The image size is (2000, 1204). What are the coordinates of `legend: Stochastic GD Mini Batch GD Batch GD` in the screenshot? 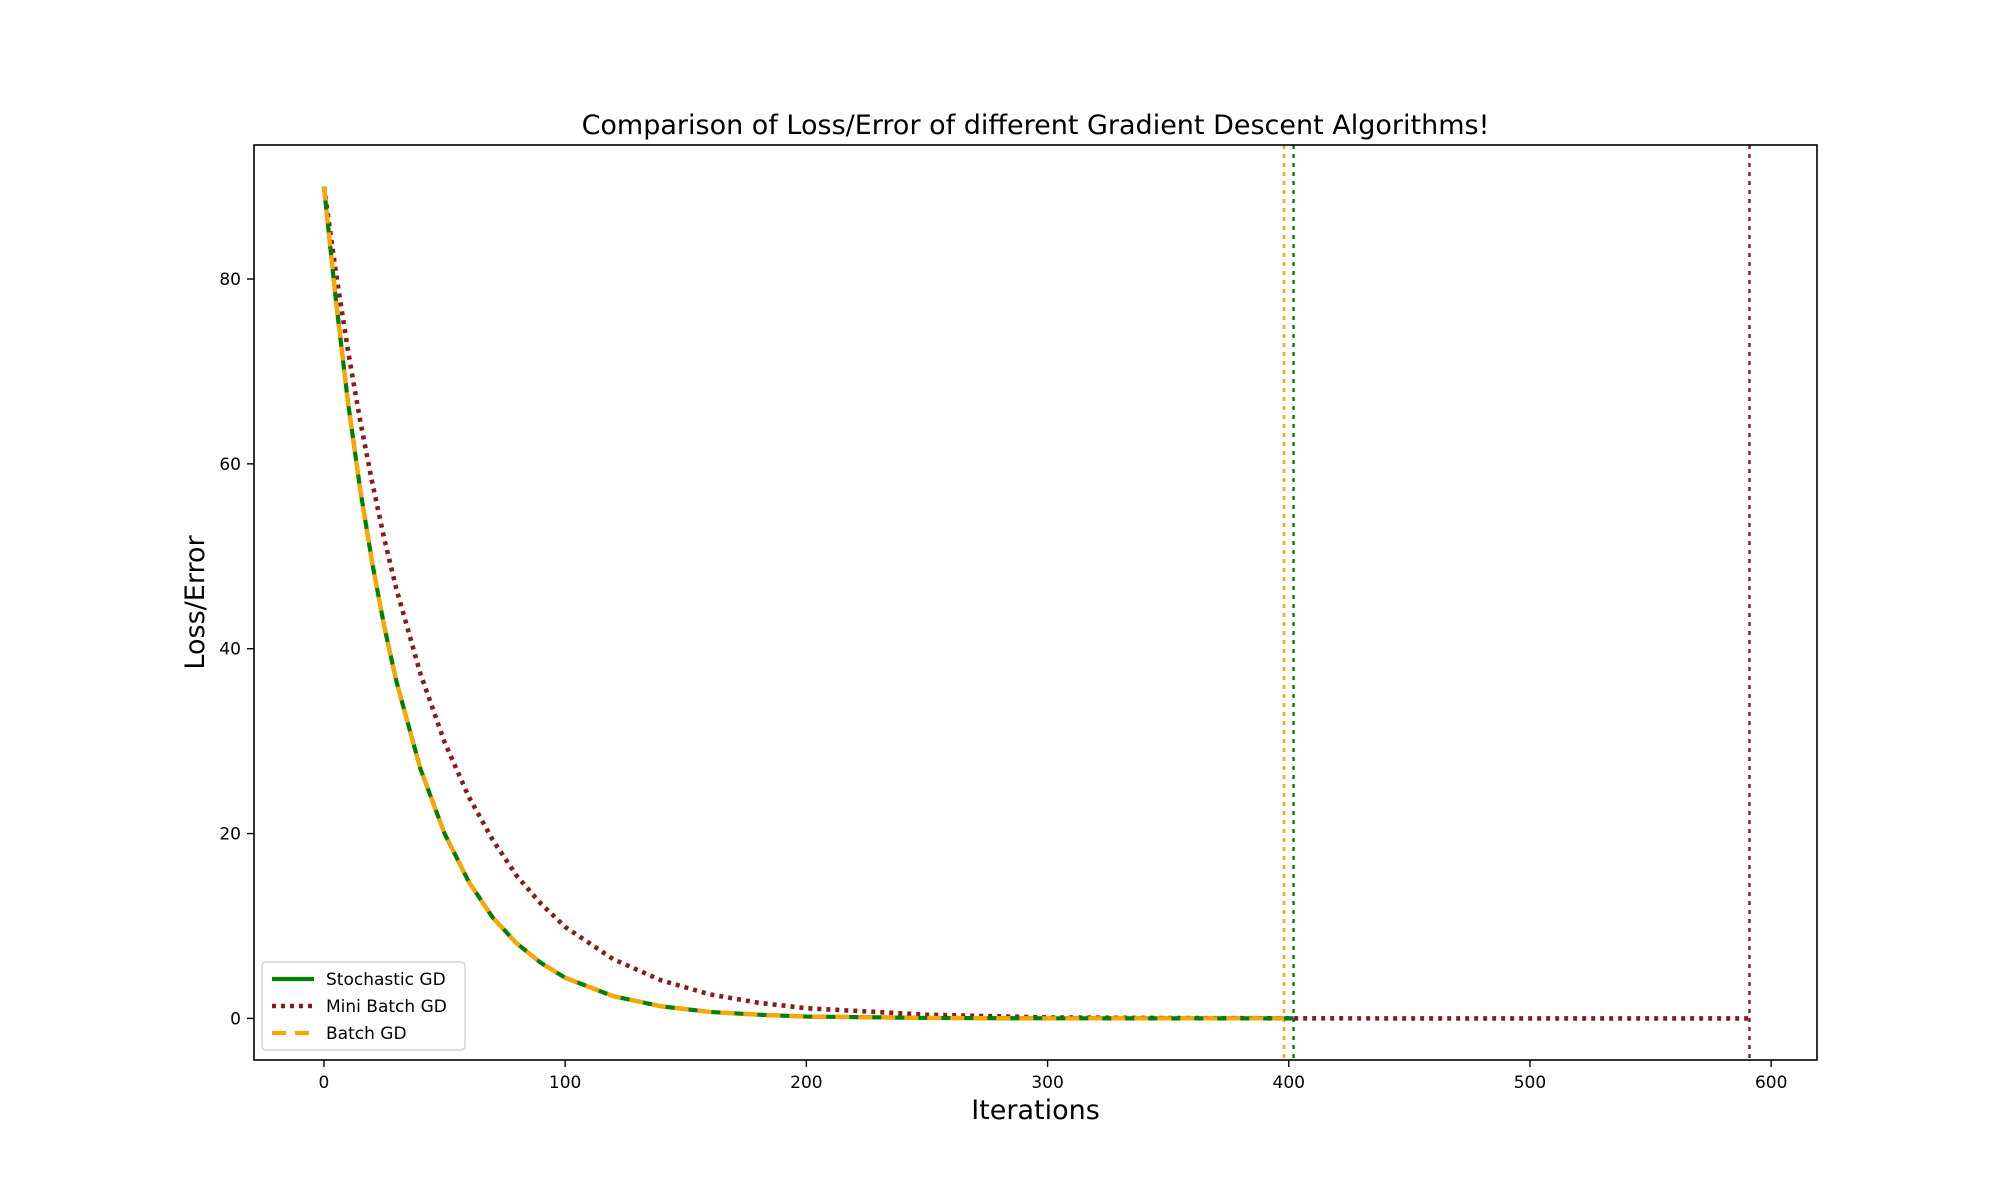 It's located at (363, 1006).